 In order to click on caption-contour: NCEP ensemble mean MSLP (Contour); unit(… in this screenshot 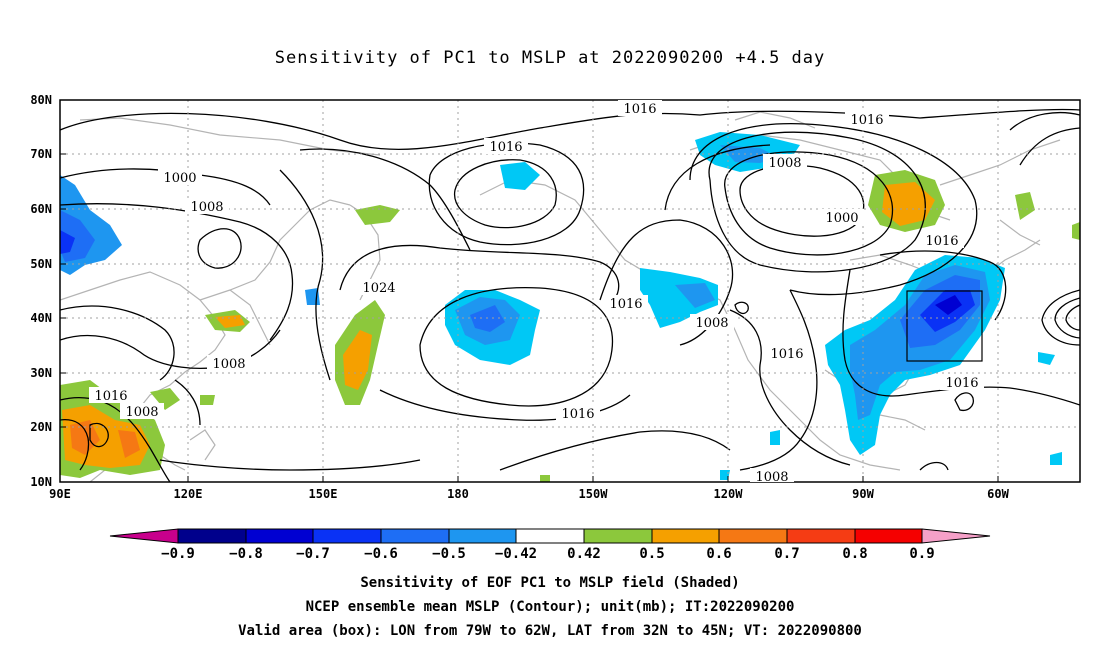, I will do `click(550, 607)`.